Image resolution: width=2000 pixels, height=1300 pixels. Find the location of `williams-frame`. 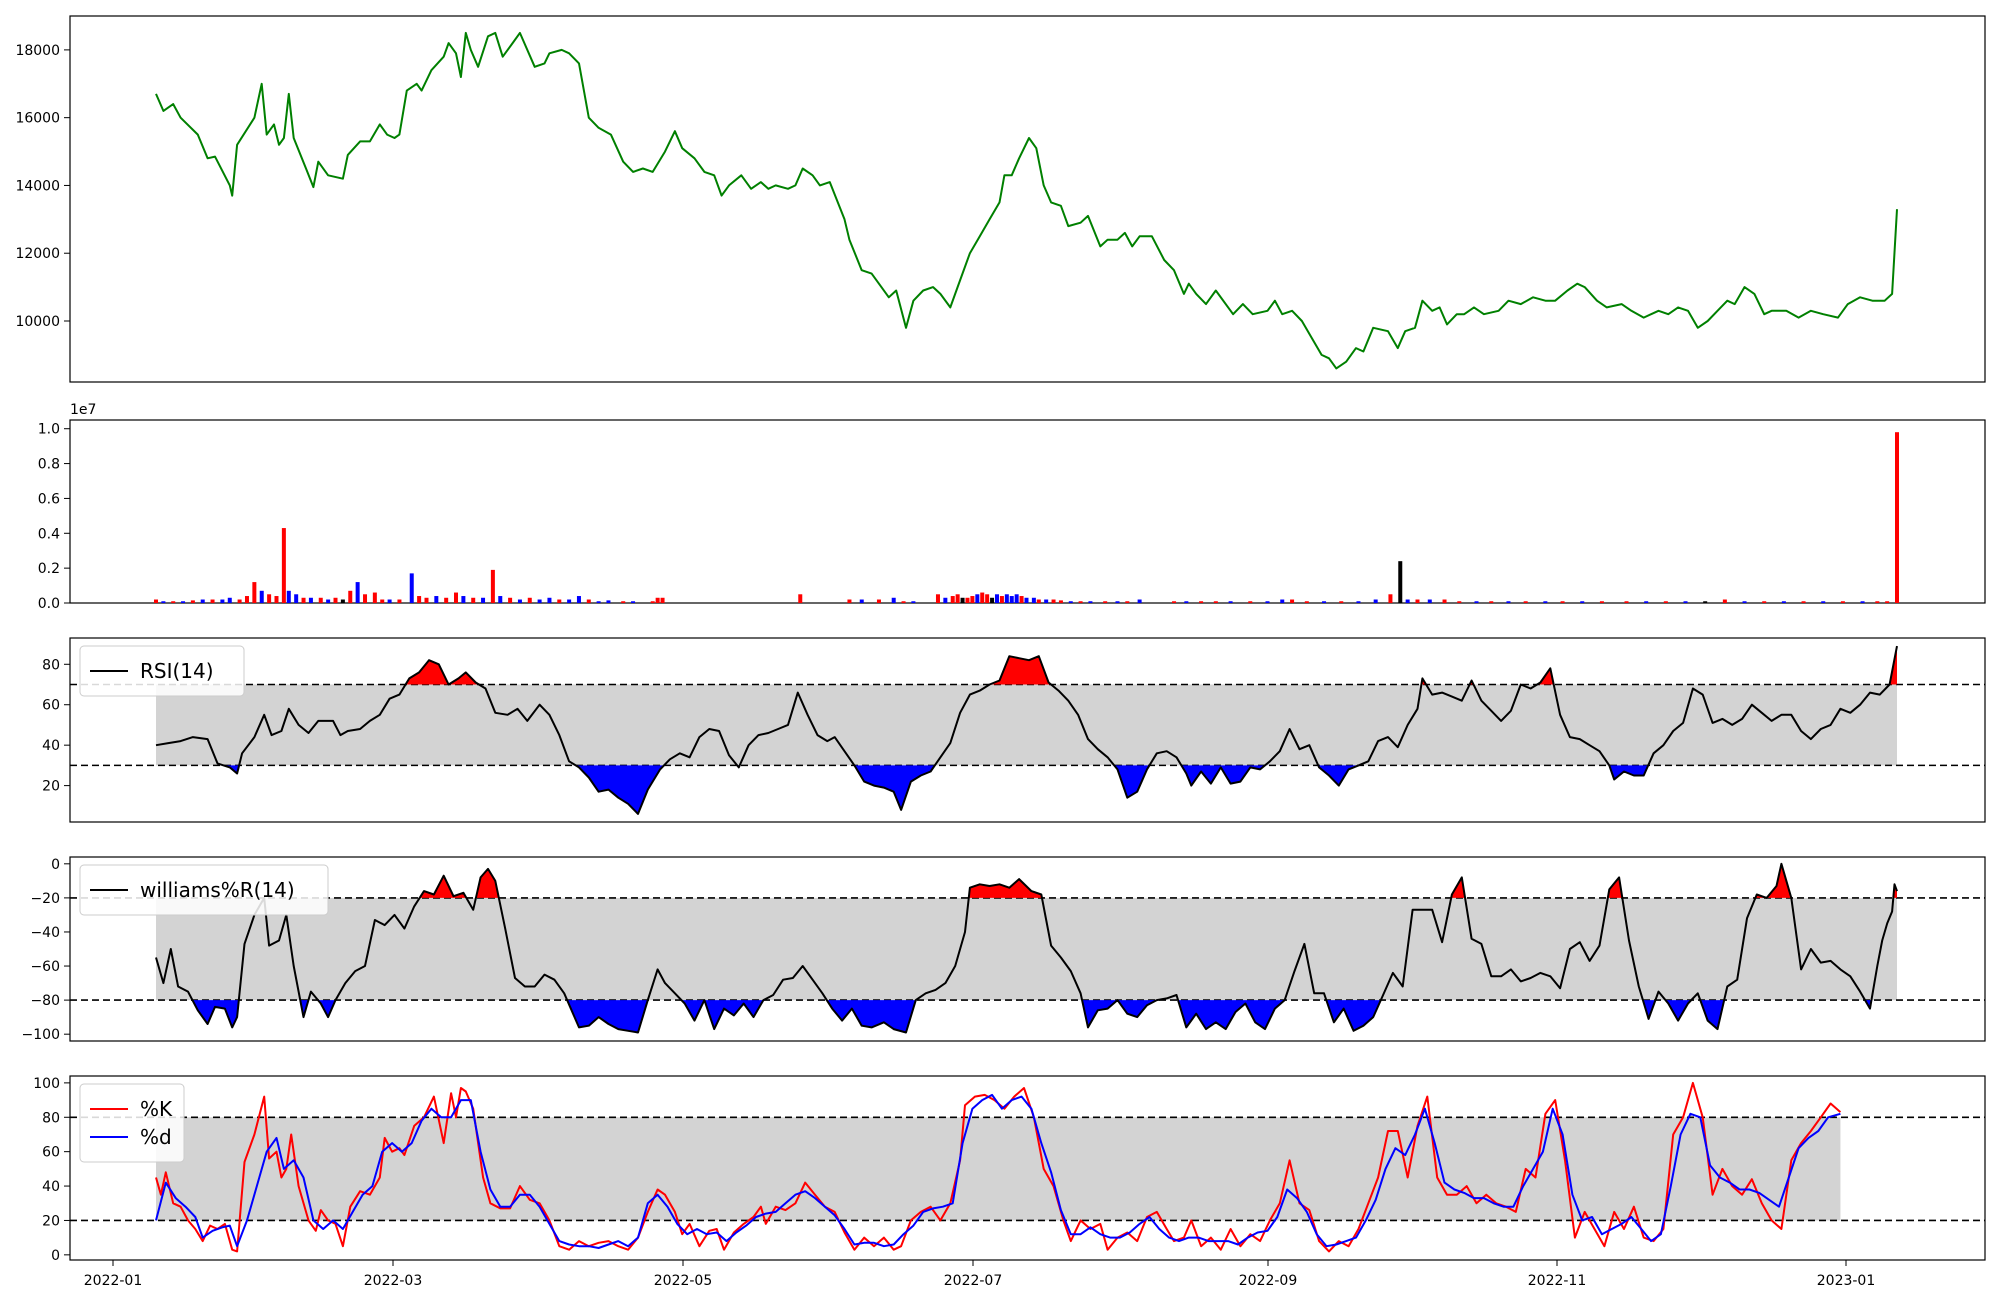

williams-frame is located at coordinates (1027, 949).